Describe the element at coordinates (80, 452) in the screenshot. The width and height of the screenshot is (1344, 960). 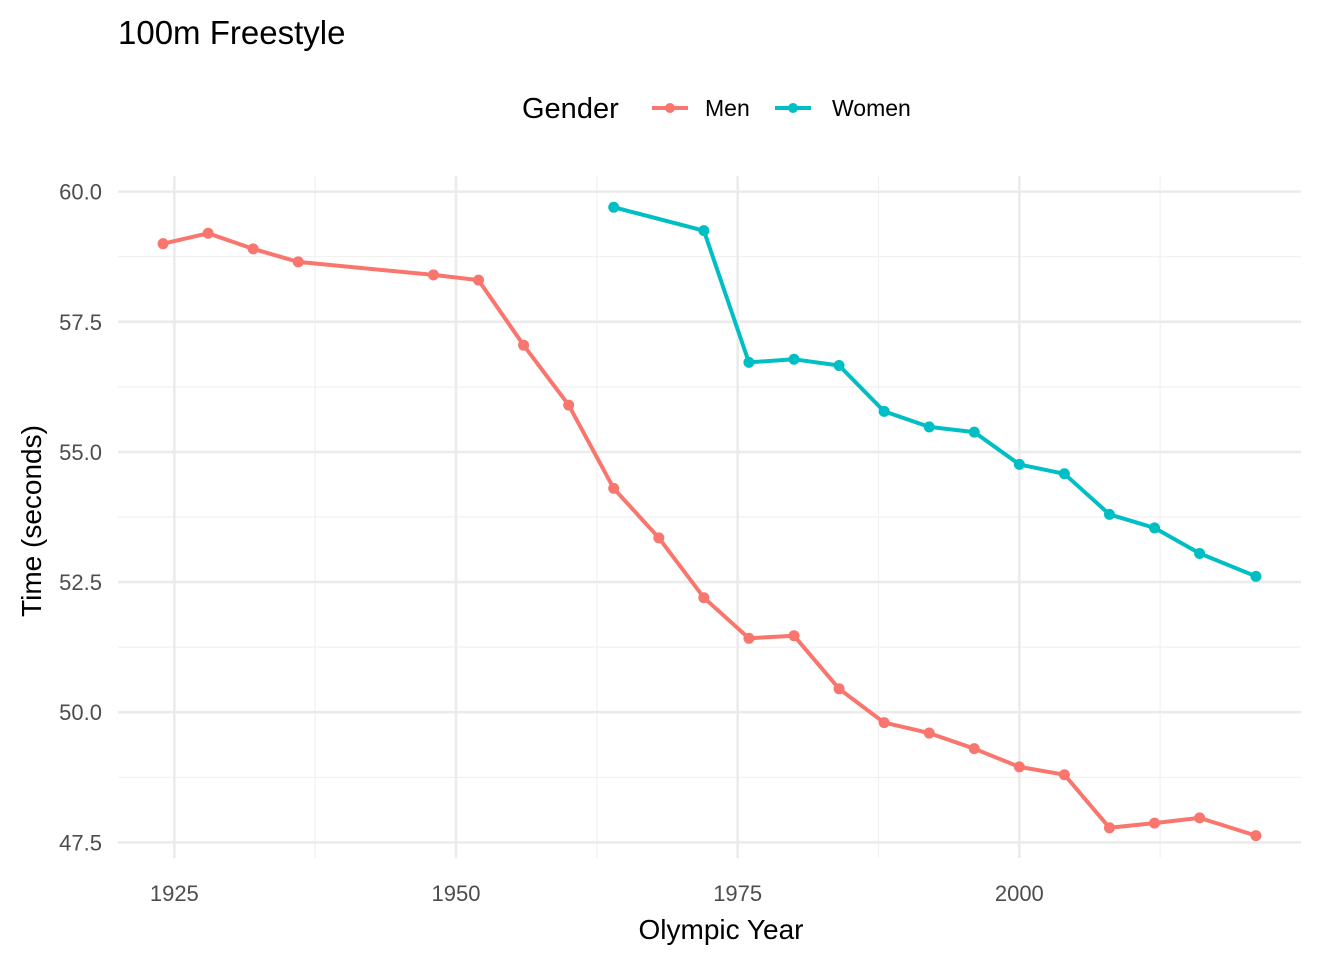
I see `y-tick-label: 55.0` at that location.